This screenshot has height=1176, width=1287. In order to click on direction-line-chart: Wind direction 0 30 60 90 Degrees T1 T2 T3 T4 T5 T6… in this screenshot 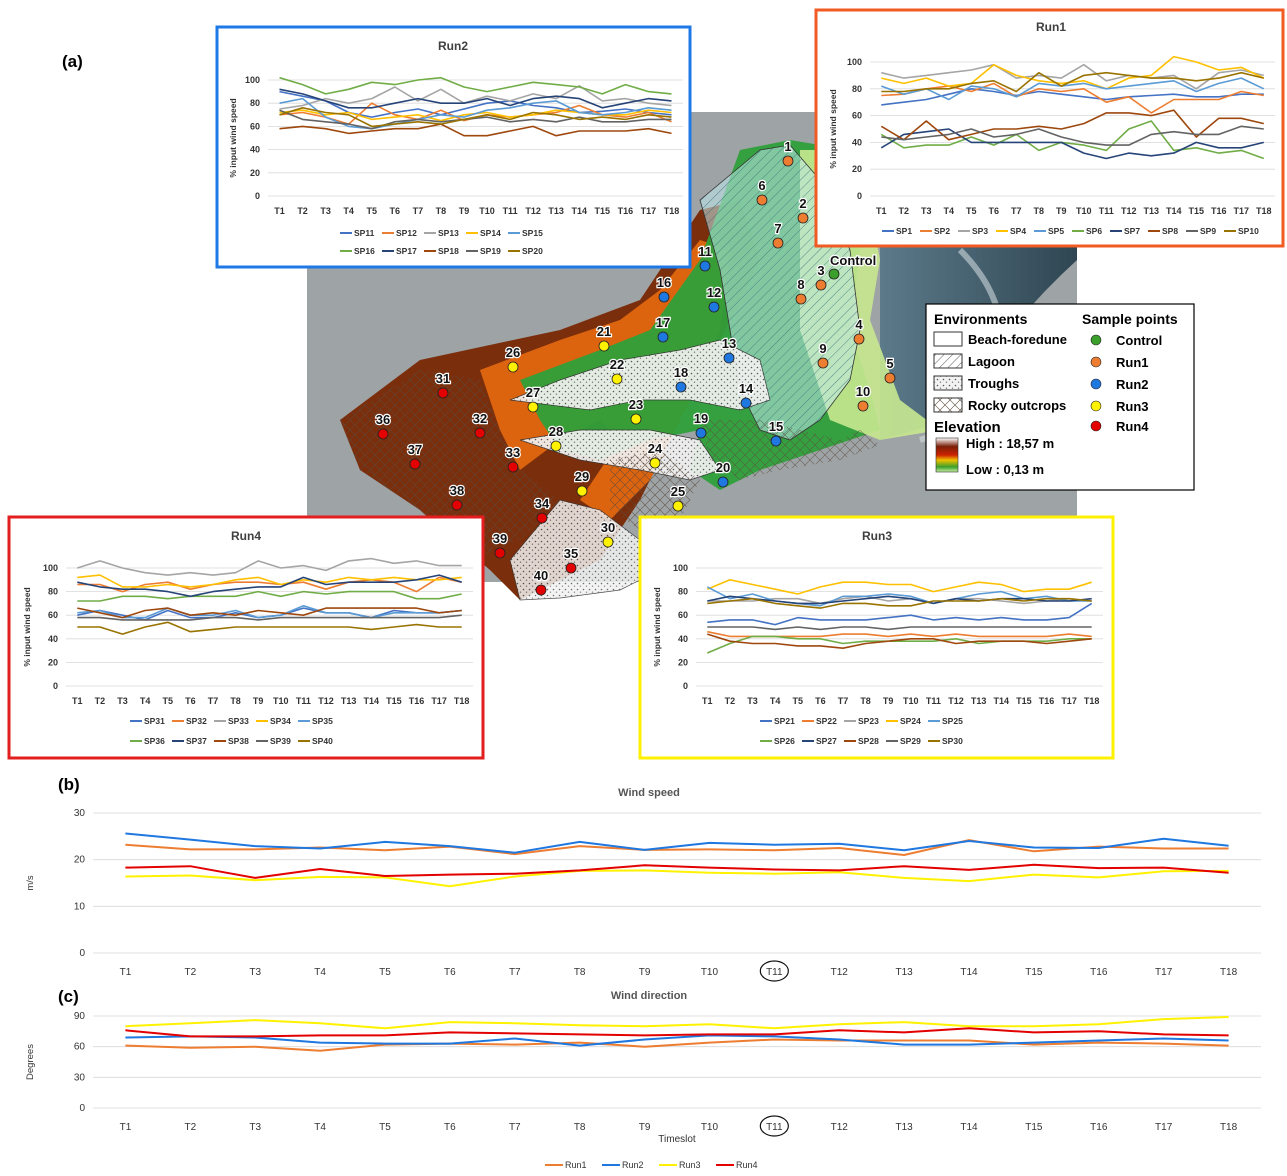, I will do `click(643, 1067)`.